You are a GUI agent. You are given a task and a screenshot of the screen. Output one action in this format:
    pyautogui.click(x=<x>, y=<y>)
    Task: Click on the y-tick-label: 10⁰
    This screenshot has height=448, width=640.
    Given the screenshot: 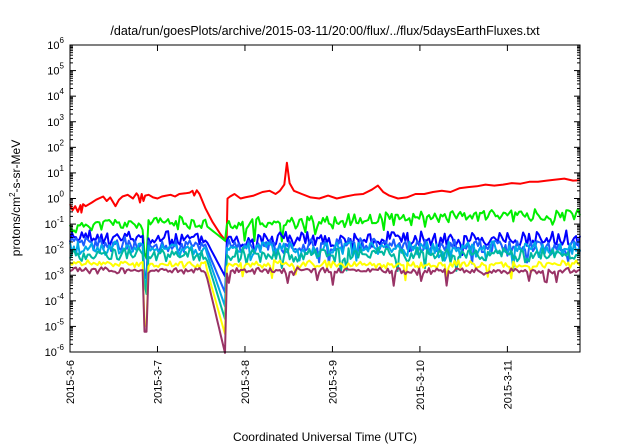 What is the action you would take?
    pyautogui.click(x=55, y=198)
    